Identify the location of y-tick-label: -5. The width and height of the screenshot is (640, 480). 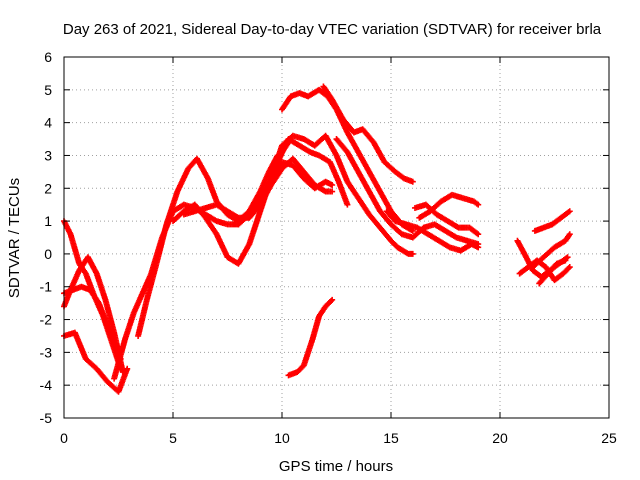
(46, 418).